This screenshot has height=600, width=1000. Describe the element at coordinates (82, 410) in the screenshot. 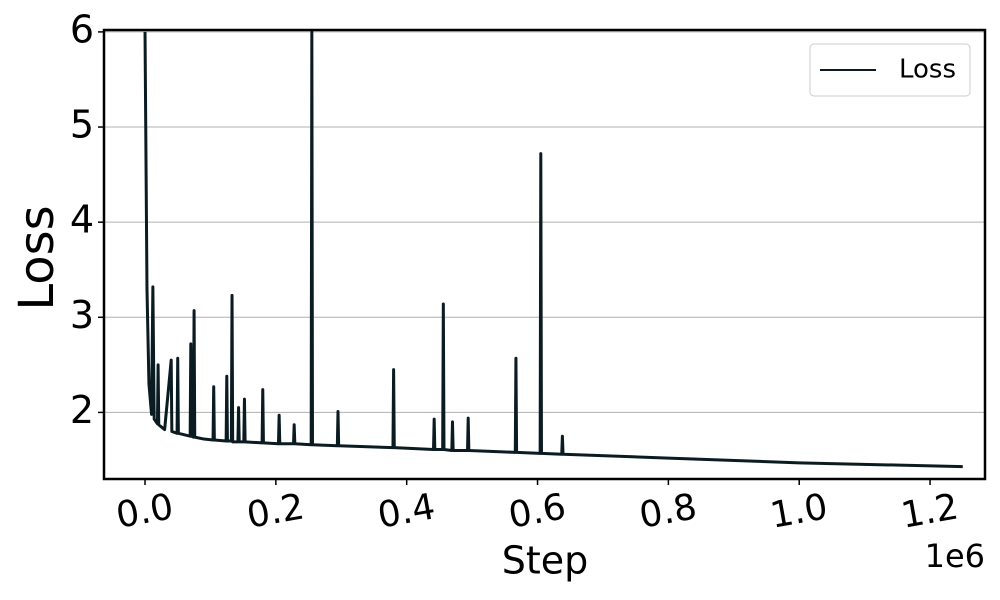

I see `y-tick-label: 2` at that location.